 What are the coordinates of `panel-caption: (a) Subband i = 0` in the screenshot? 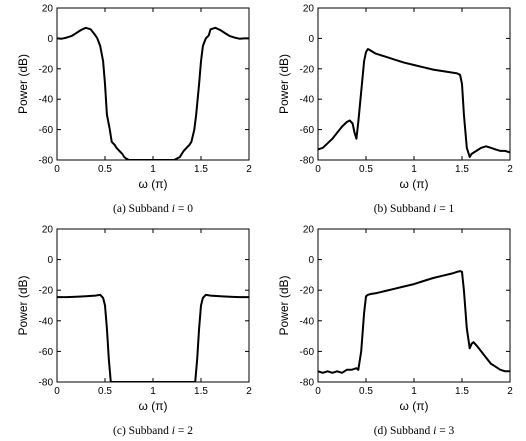 It's located at (153, 209).